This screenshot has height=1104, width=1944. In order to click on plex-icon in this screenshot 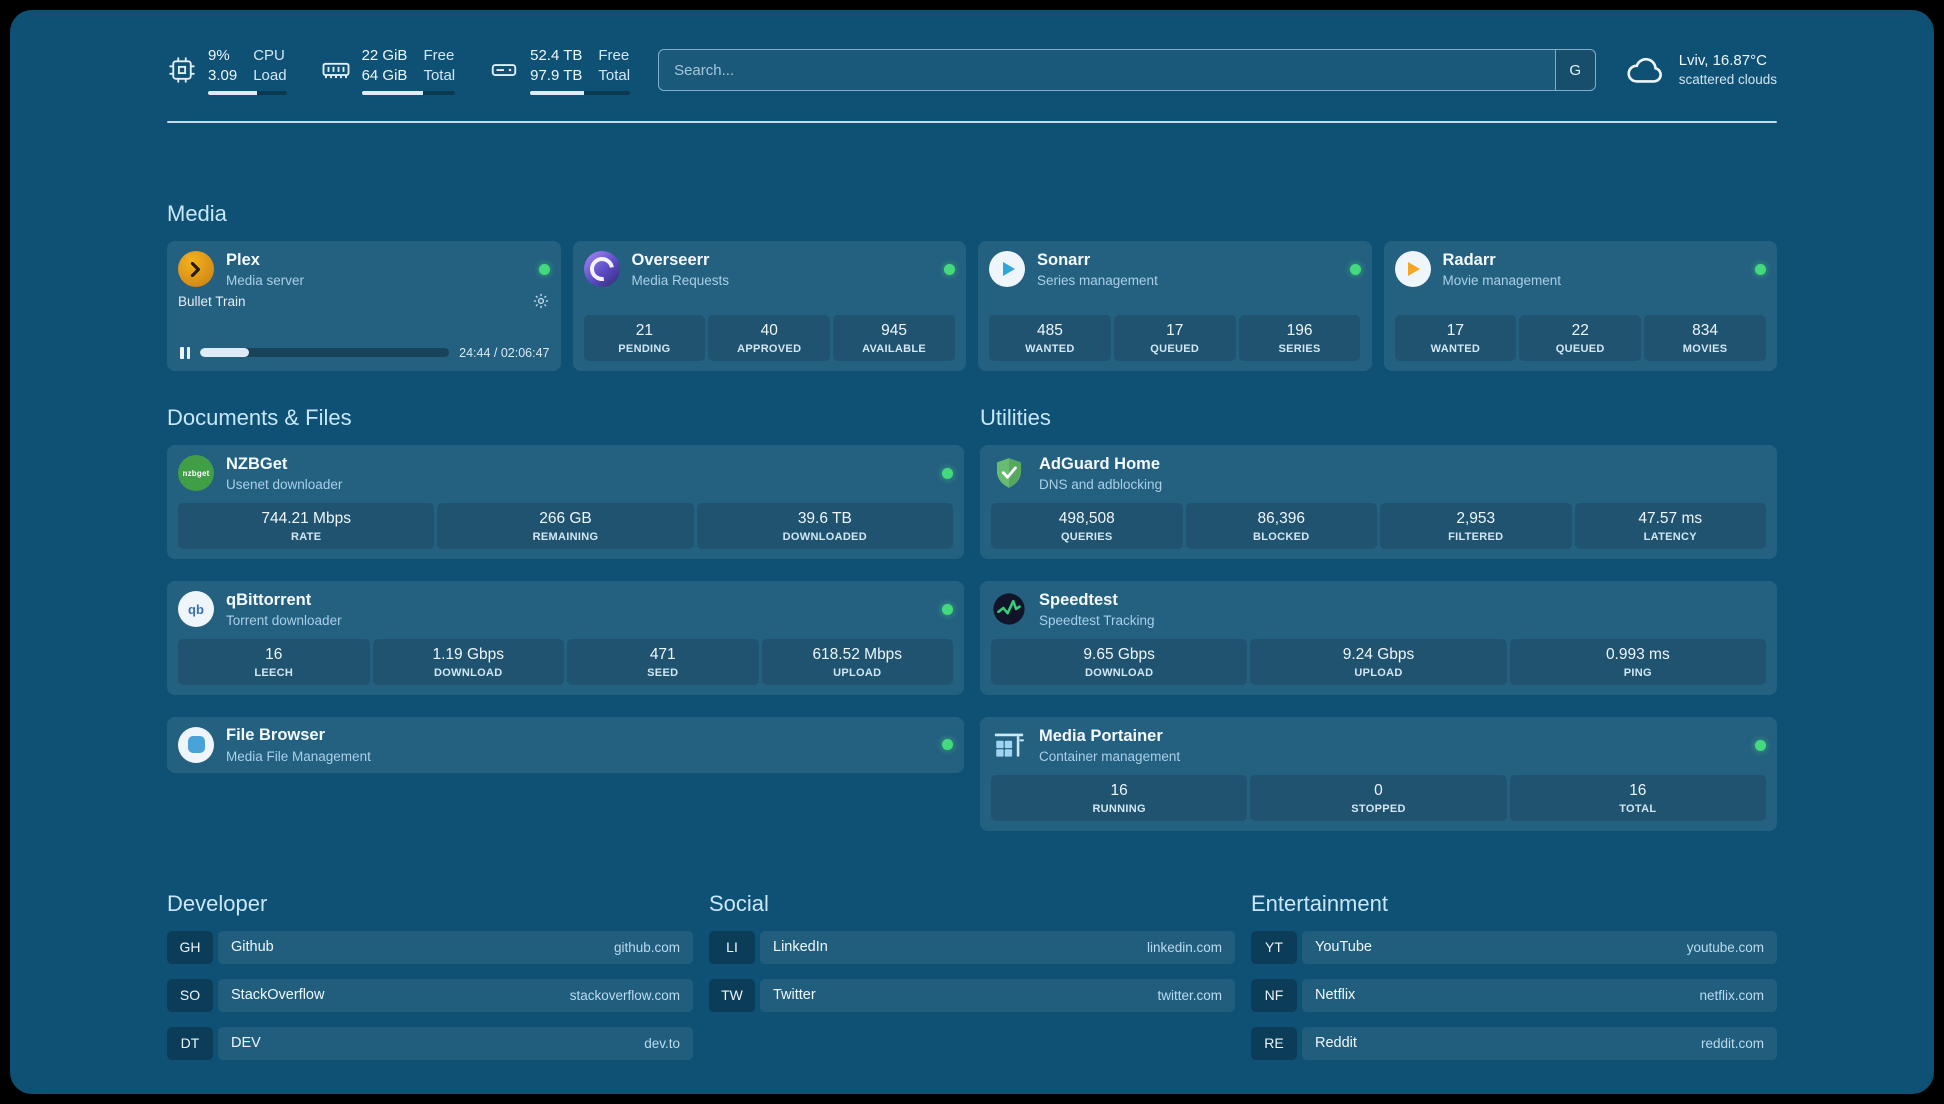, I will do `click(196, 269)`.